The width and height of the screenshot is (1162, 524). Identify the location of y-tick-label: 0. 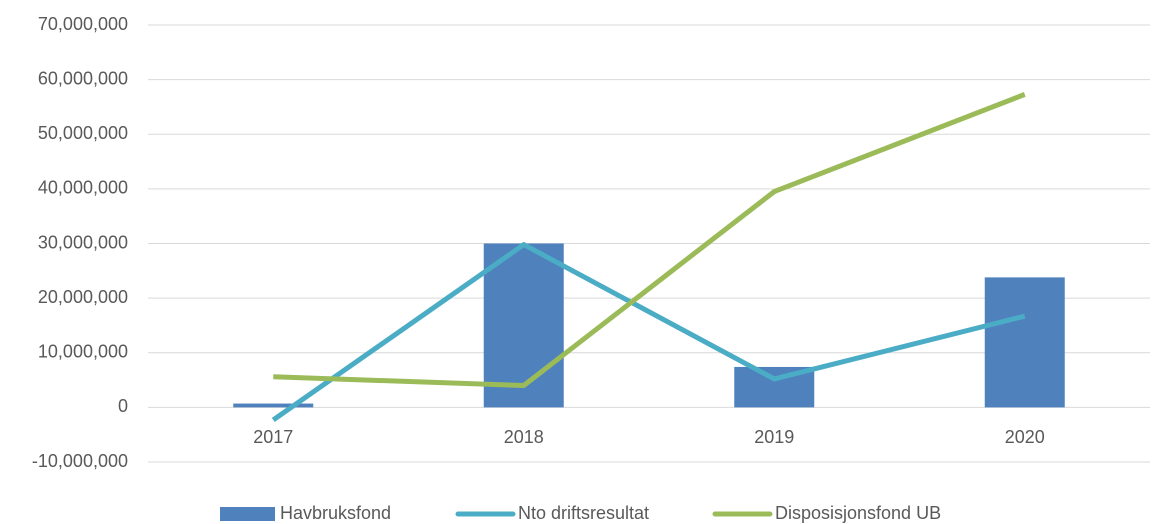
(123, 406).